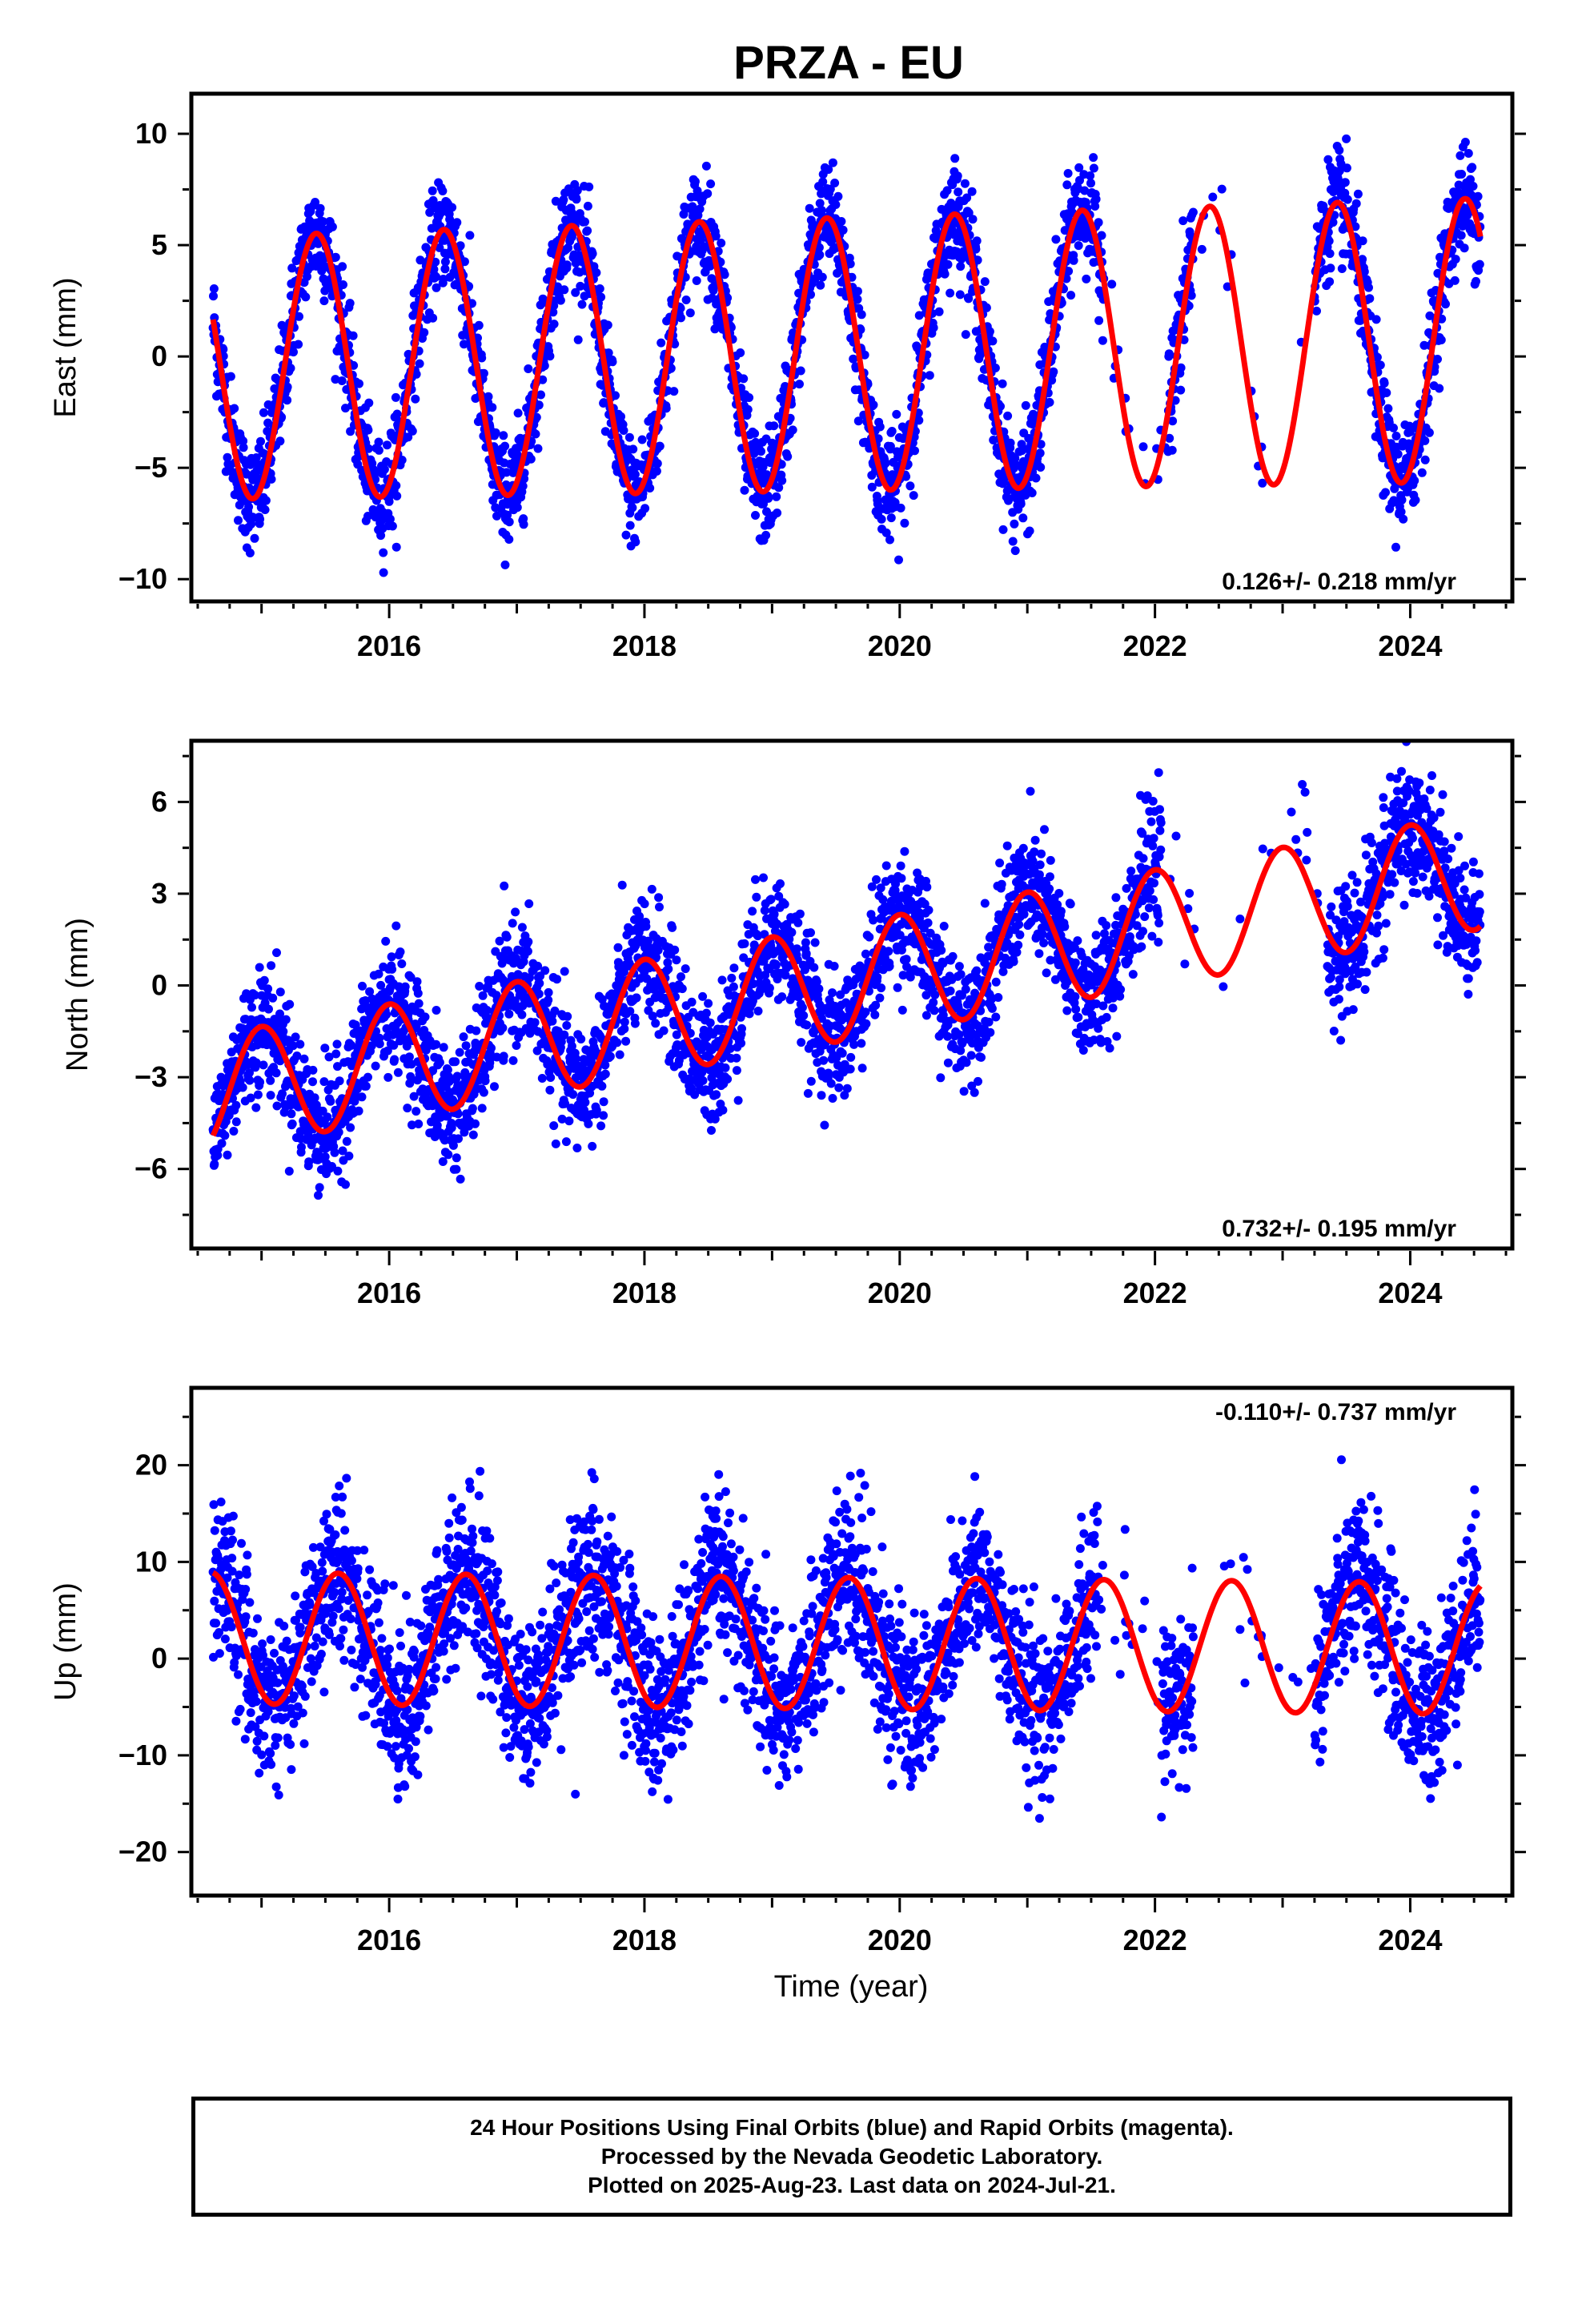 This screenshot has width=1582, height=2324. I want to click on east-y-tick-label: 10, so click(151, 133).